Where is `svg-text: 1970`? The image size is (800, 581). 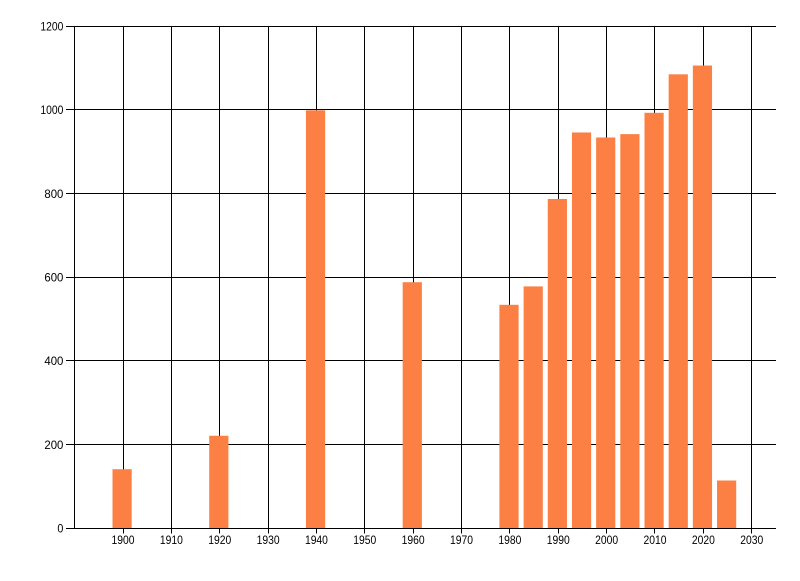 svg-text: 1970 is located at coordinates (461, 540).